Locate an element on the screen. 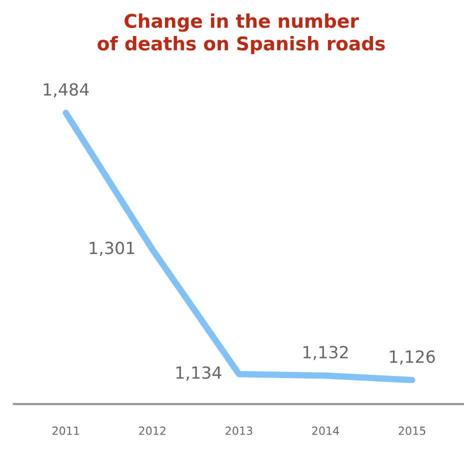  chart-title: Change in the number of deaths on Spanish roads is located at coordinates (241, 33).